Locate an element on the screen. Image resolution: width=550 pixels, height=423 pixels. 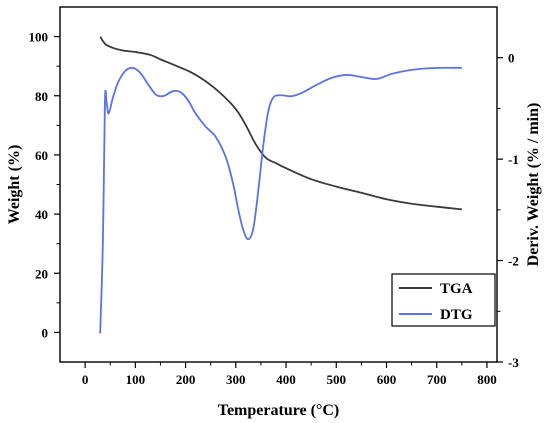
legend: TGA DTG is located at coordinates (443, 300).